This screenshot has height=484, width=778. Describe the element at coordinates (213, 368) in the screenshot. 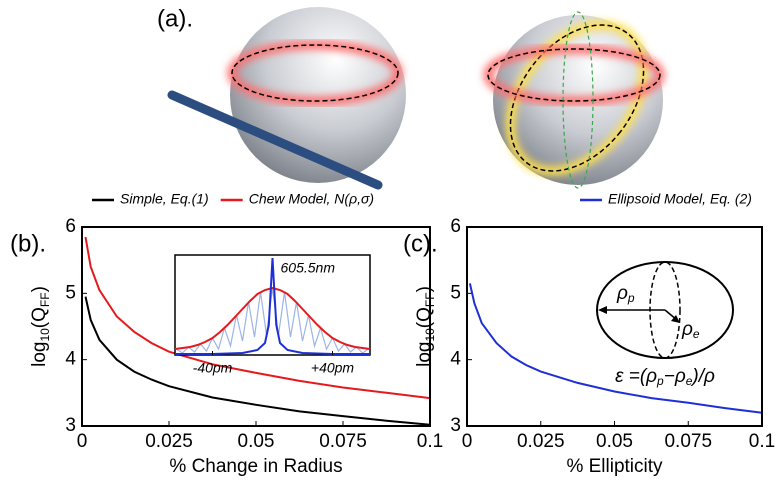

I see `inset-tick-label: -40pm` at that location.